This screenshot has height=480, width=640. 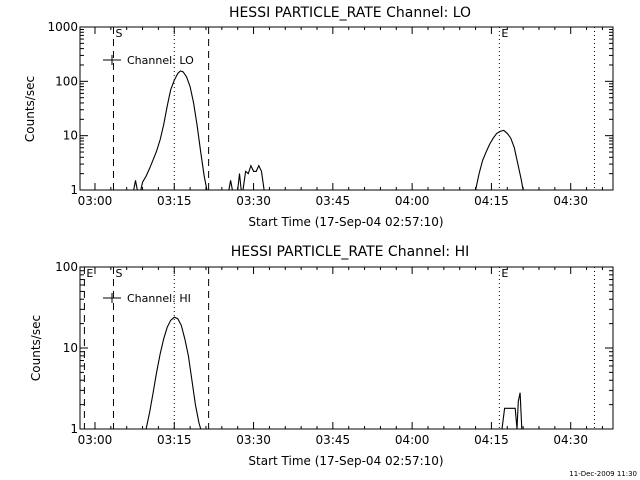 What do you see at coordinates (603, 474) in the screenshot?
I see `footer-timestamp: 11-Dec-2009 11:30` at bounding box center [603, 474].